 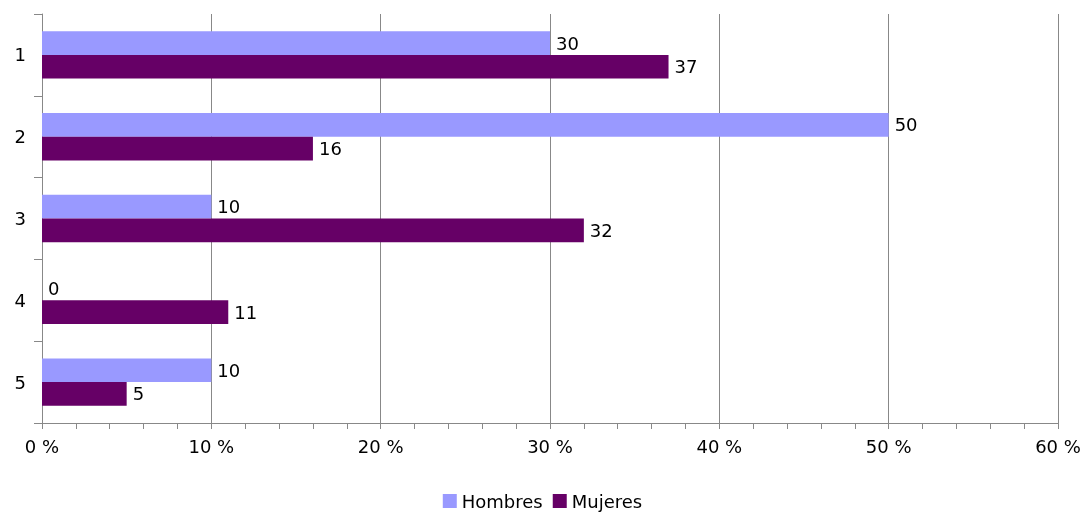 What do you see at coordinates (686, 67) in the screenshot?
I see `data-label: 37` at bounding box center [686, 67].